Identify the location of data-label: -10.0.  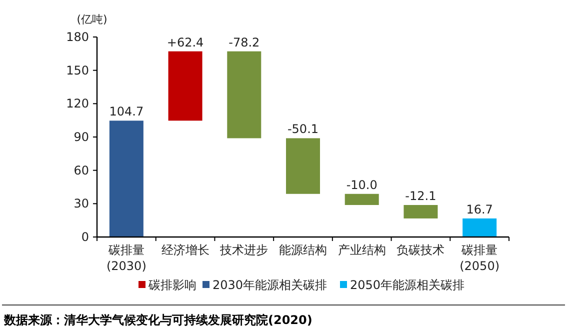
(362, 185).